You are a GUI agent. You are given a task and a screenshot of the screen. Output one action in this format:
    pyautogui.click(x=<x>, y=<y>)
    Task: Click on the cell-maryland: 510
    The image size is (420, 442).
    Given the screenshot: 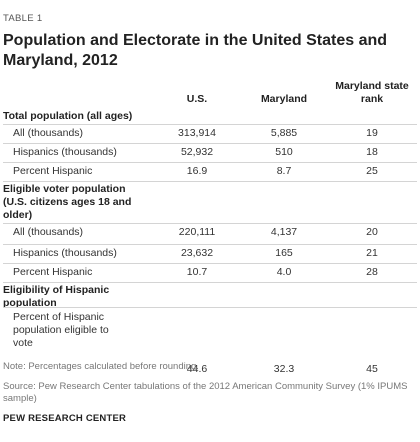 What is the action you would take?
    pyautogui.click(x=284, y=152)
    